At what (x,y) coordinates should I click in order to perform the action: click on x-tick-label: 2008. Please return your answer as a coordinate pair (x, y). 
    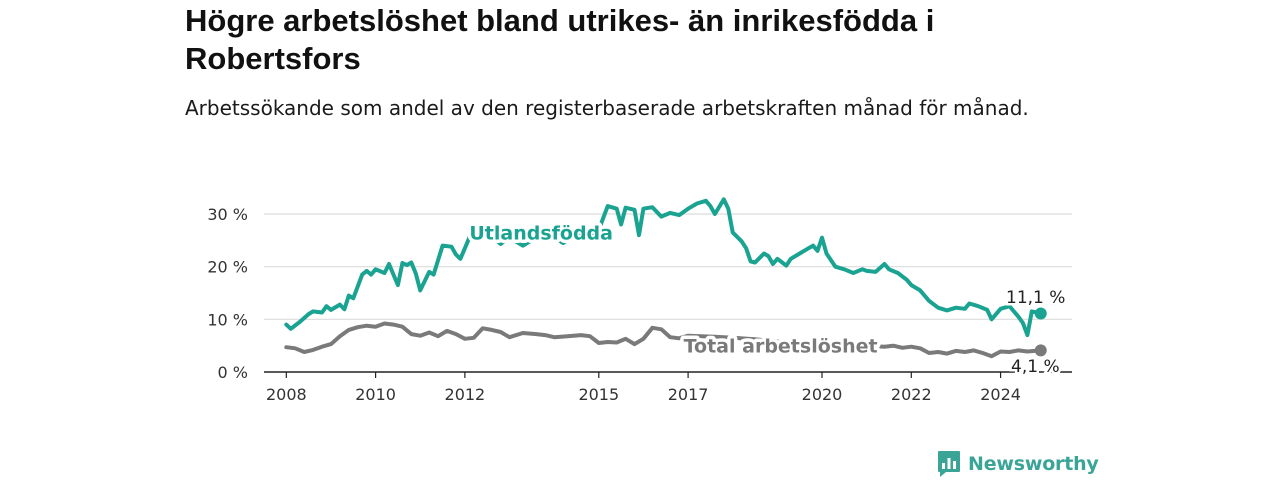
    Looking at the image, I should click on (286, 394).